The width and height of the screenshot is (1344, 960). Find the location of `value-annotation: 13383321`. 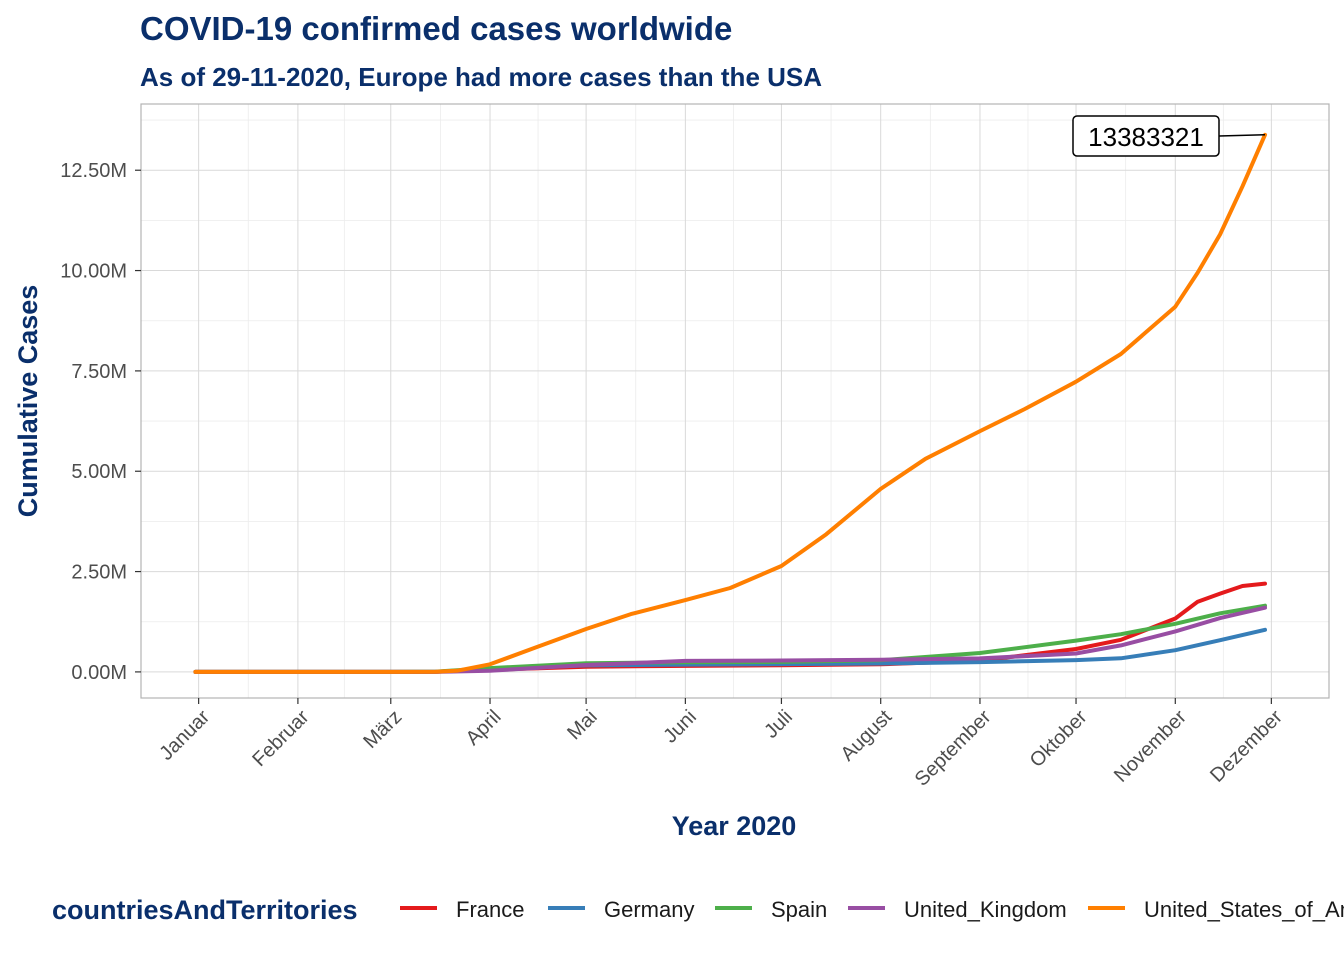

value-annotation: 13383321 is located at coordinates (1168, 136).